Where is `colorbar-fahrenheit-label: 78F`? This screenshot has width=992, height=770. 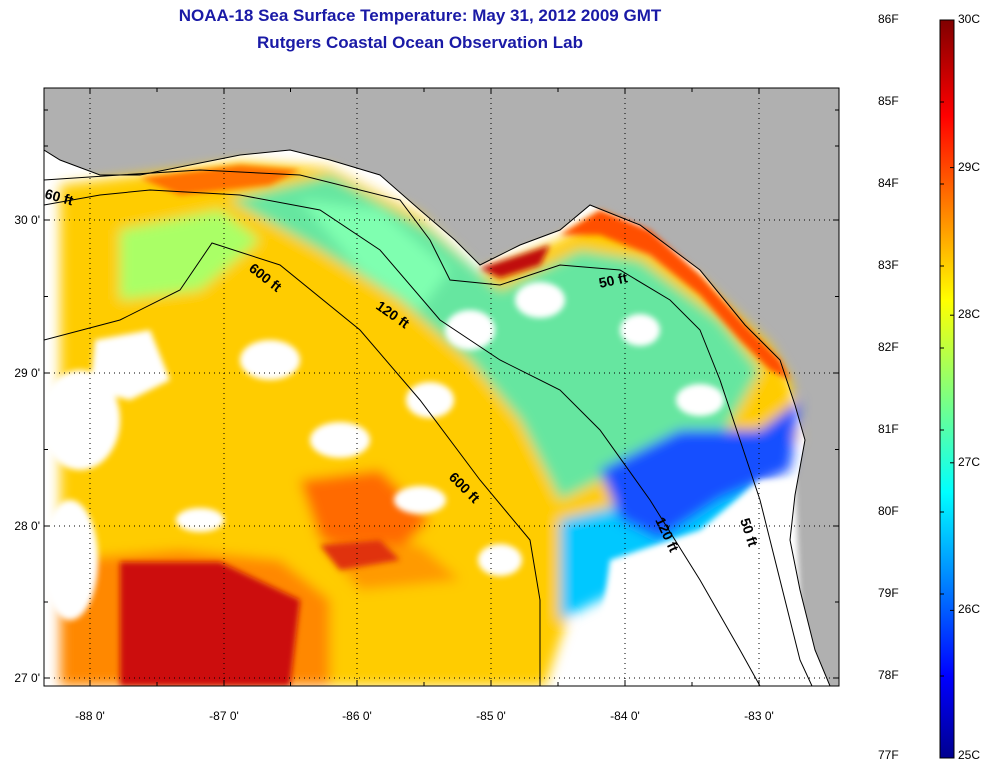
colorbar-fahrenheit-label: 78F is located at coordinates (888, 675).